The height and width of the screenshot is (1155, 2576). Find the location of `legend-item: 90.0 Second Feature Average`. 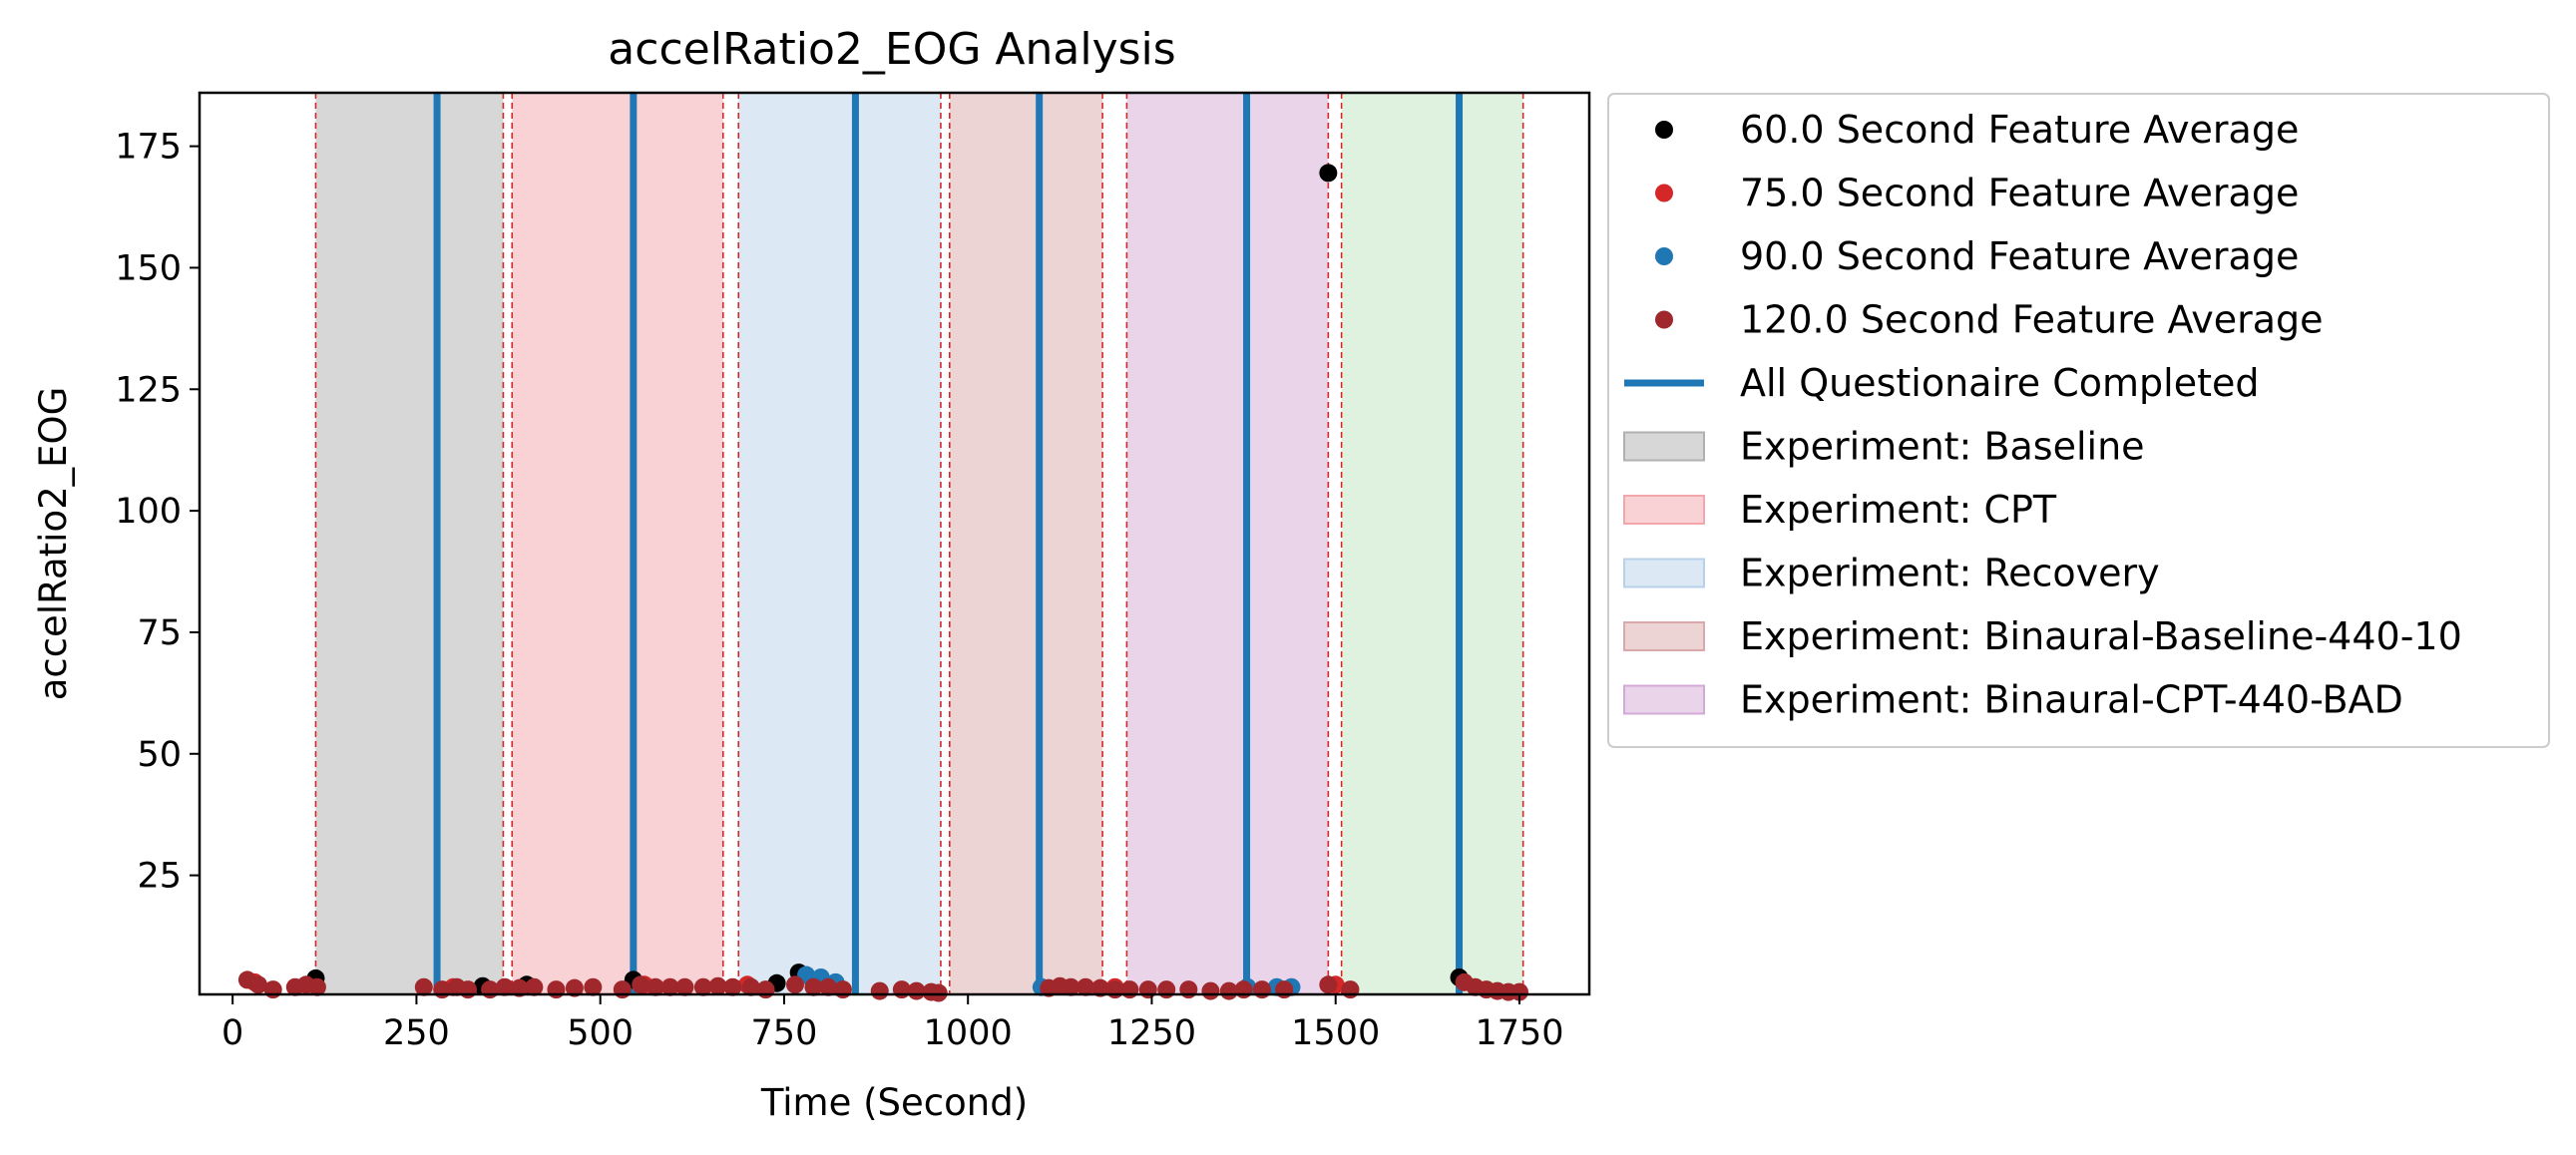

legend-item: 90.0 Second Feature Average is located at coordinates (1977, 256).